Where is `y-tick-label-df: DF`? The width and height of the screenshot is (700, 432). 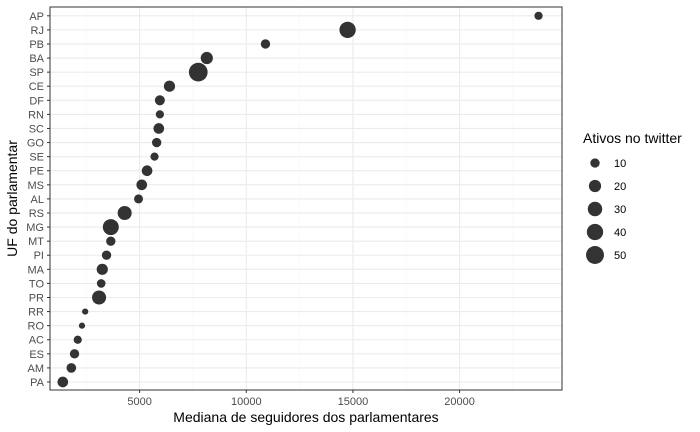 y-tick-label-df: DF is located at coordinates (36, 101).